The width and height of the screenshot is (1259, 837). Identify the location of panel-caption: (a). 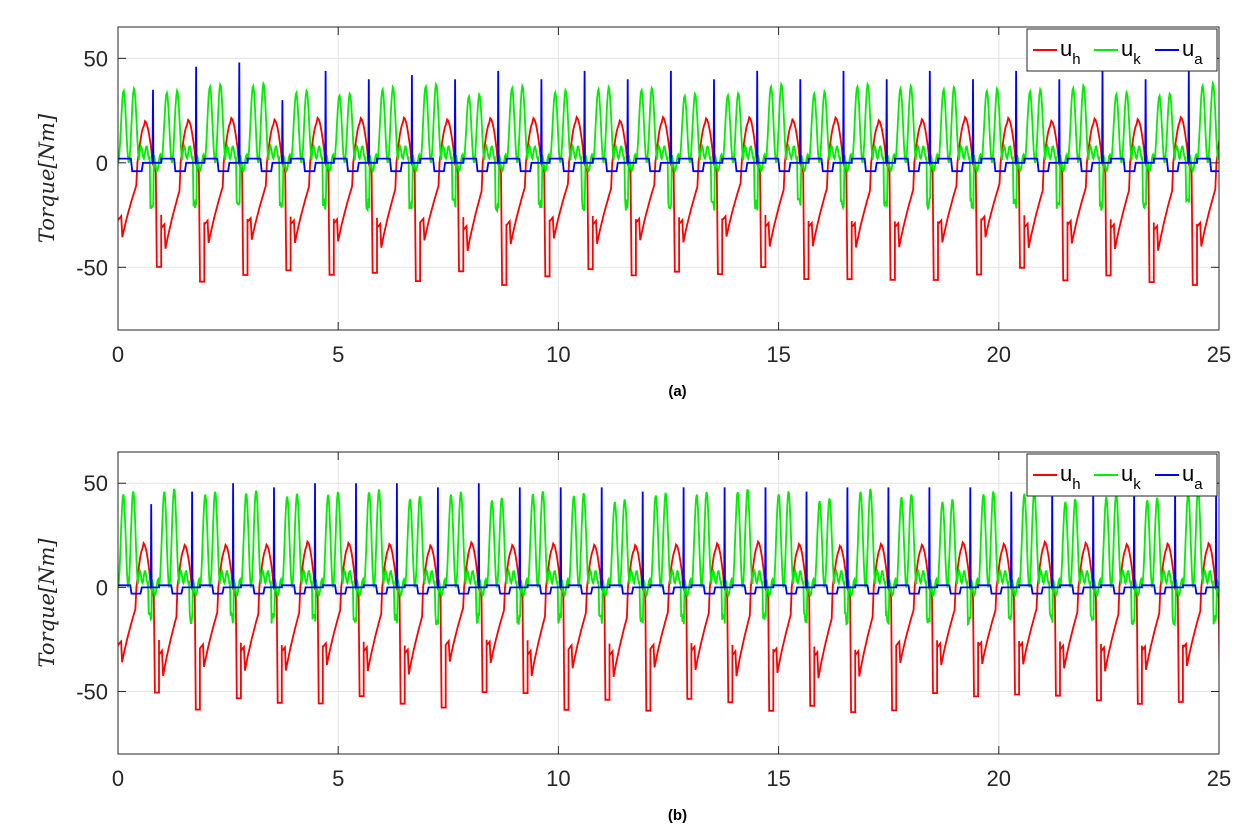
(677, 391).